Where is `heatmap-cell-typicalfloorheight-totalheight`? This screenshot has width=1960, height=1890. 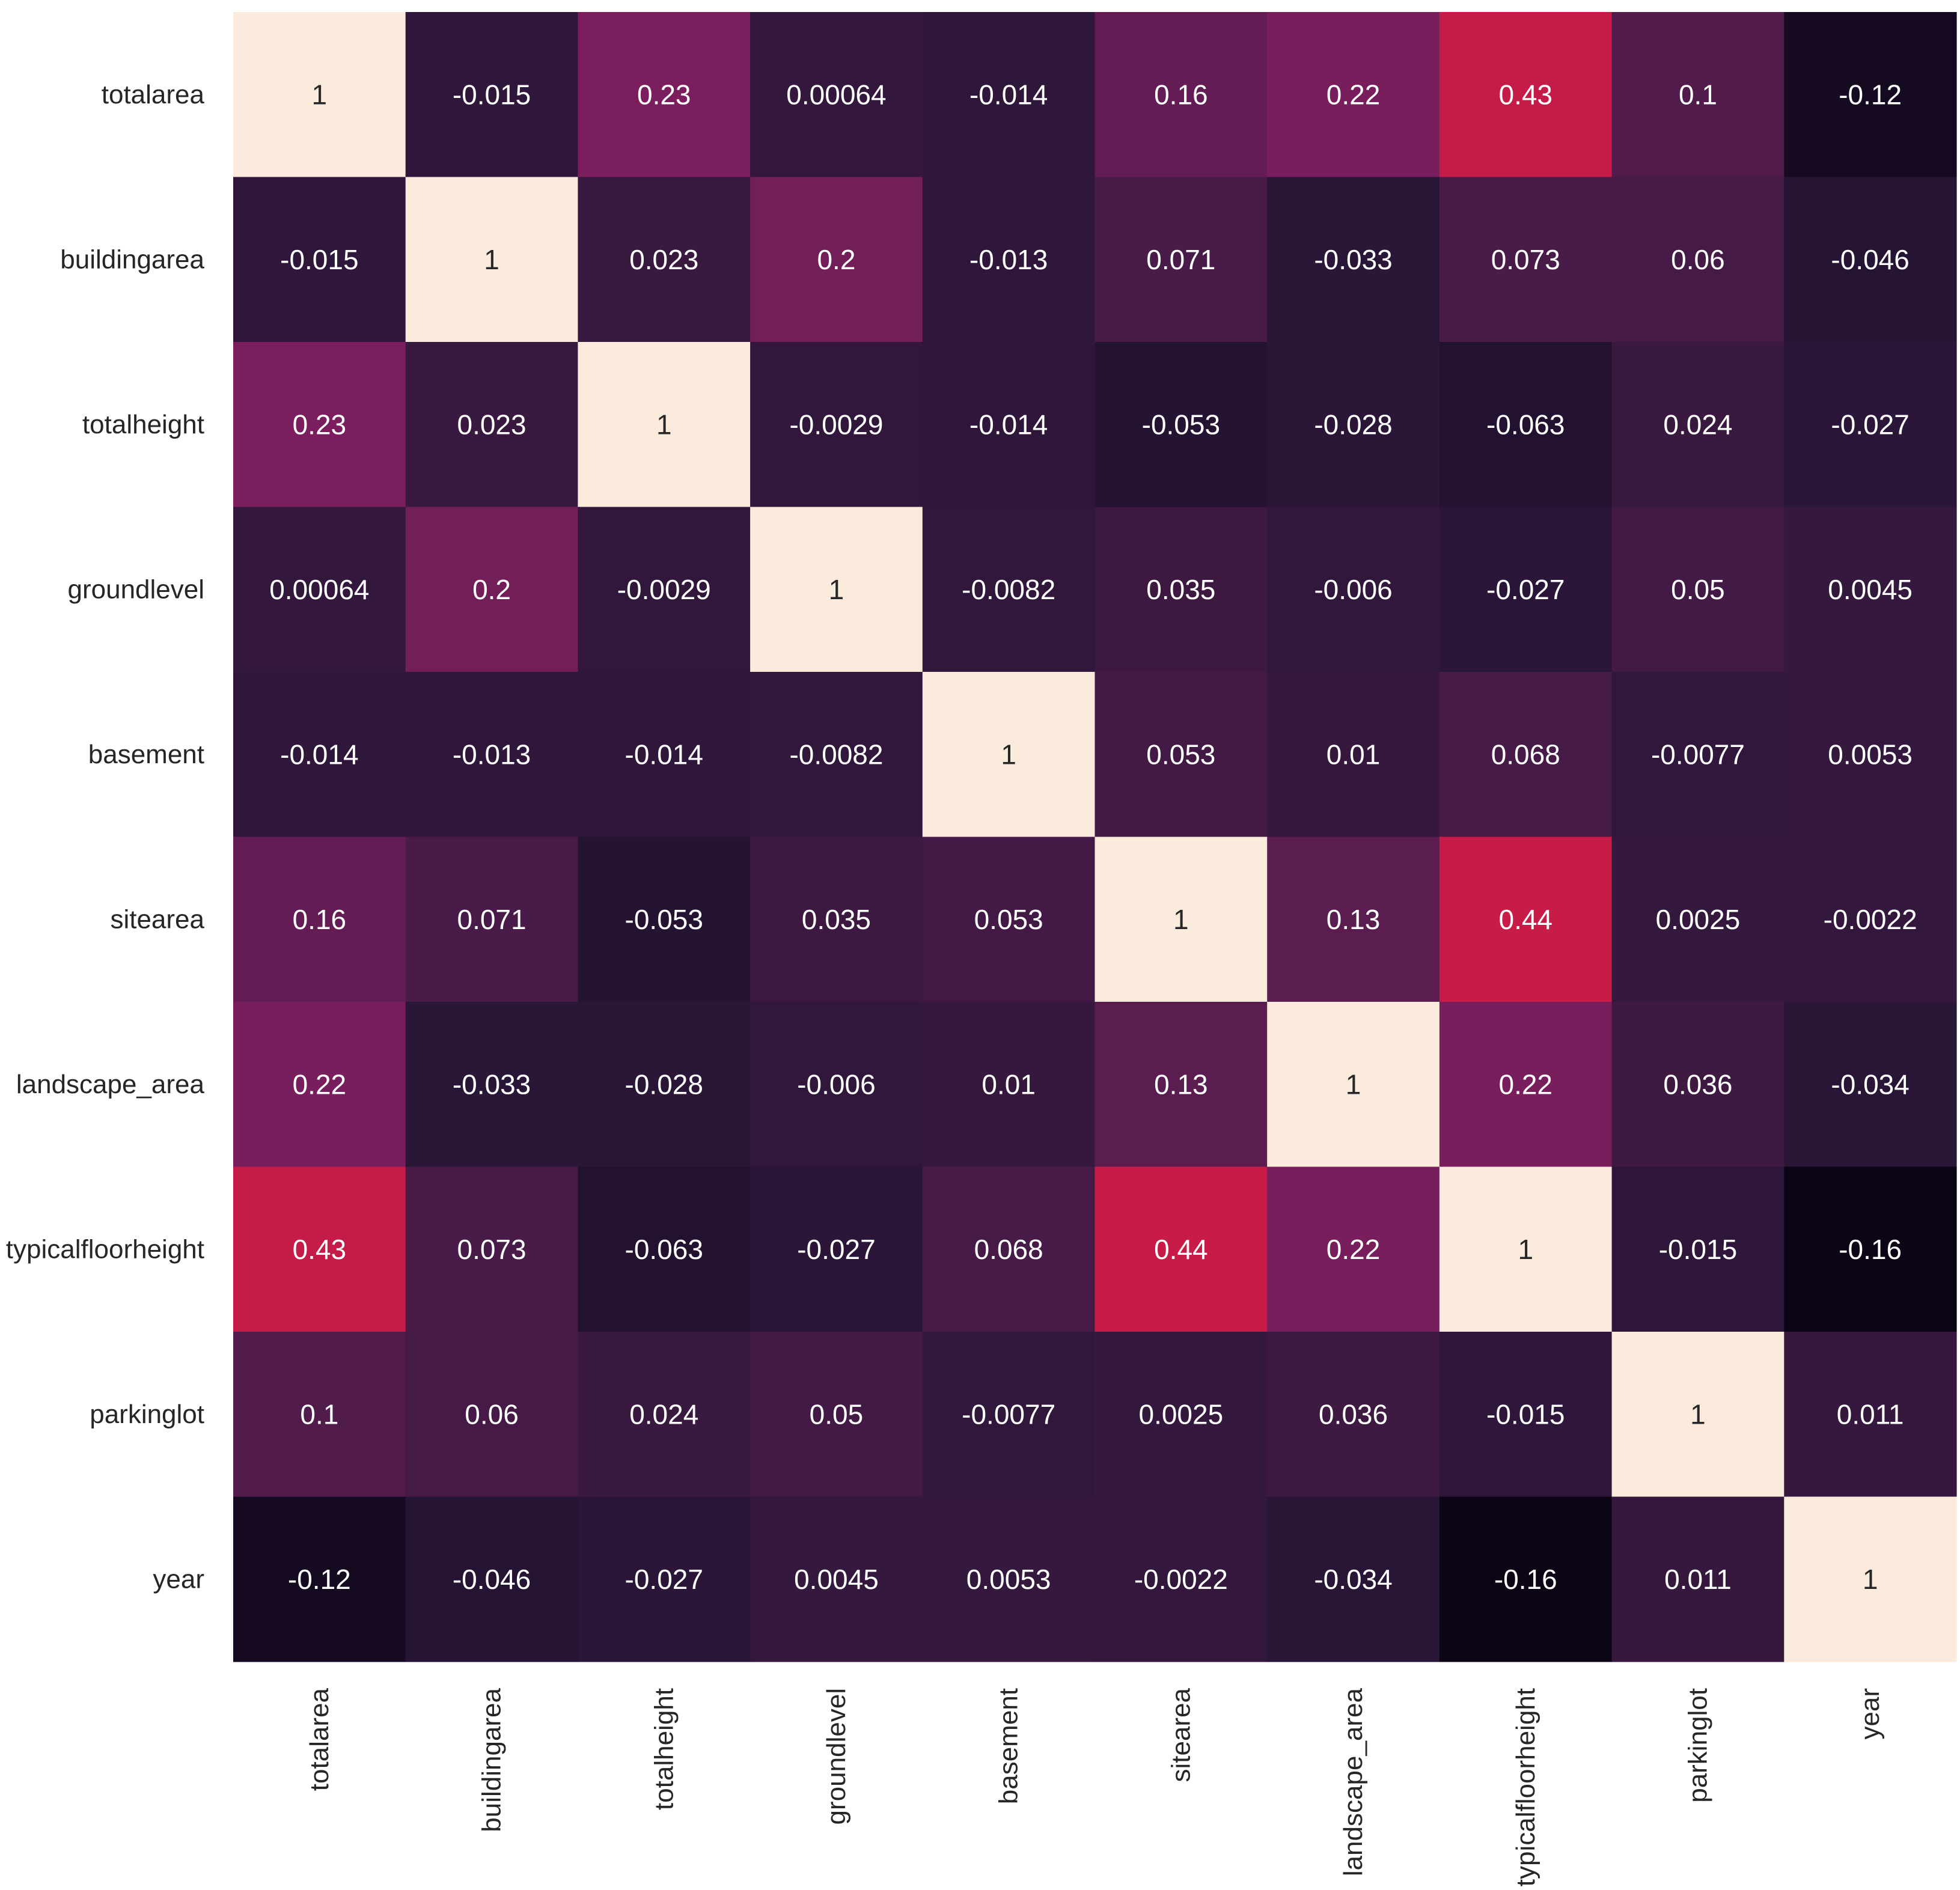
heatmap-cell-typicalfloorheight-totalheight is located at coordinates (664, 1249).